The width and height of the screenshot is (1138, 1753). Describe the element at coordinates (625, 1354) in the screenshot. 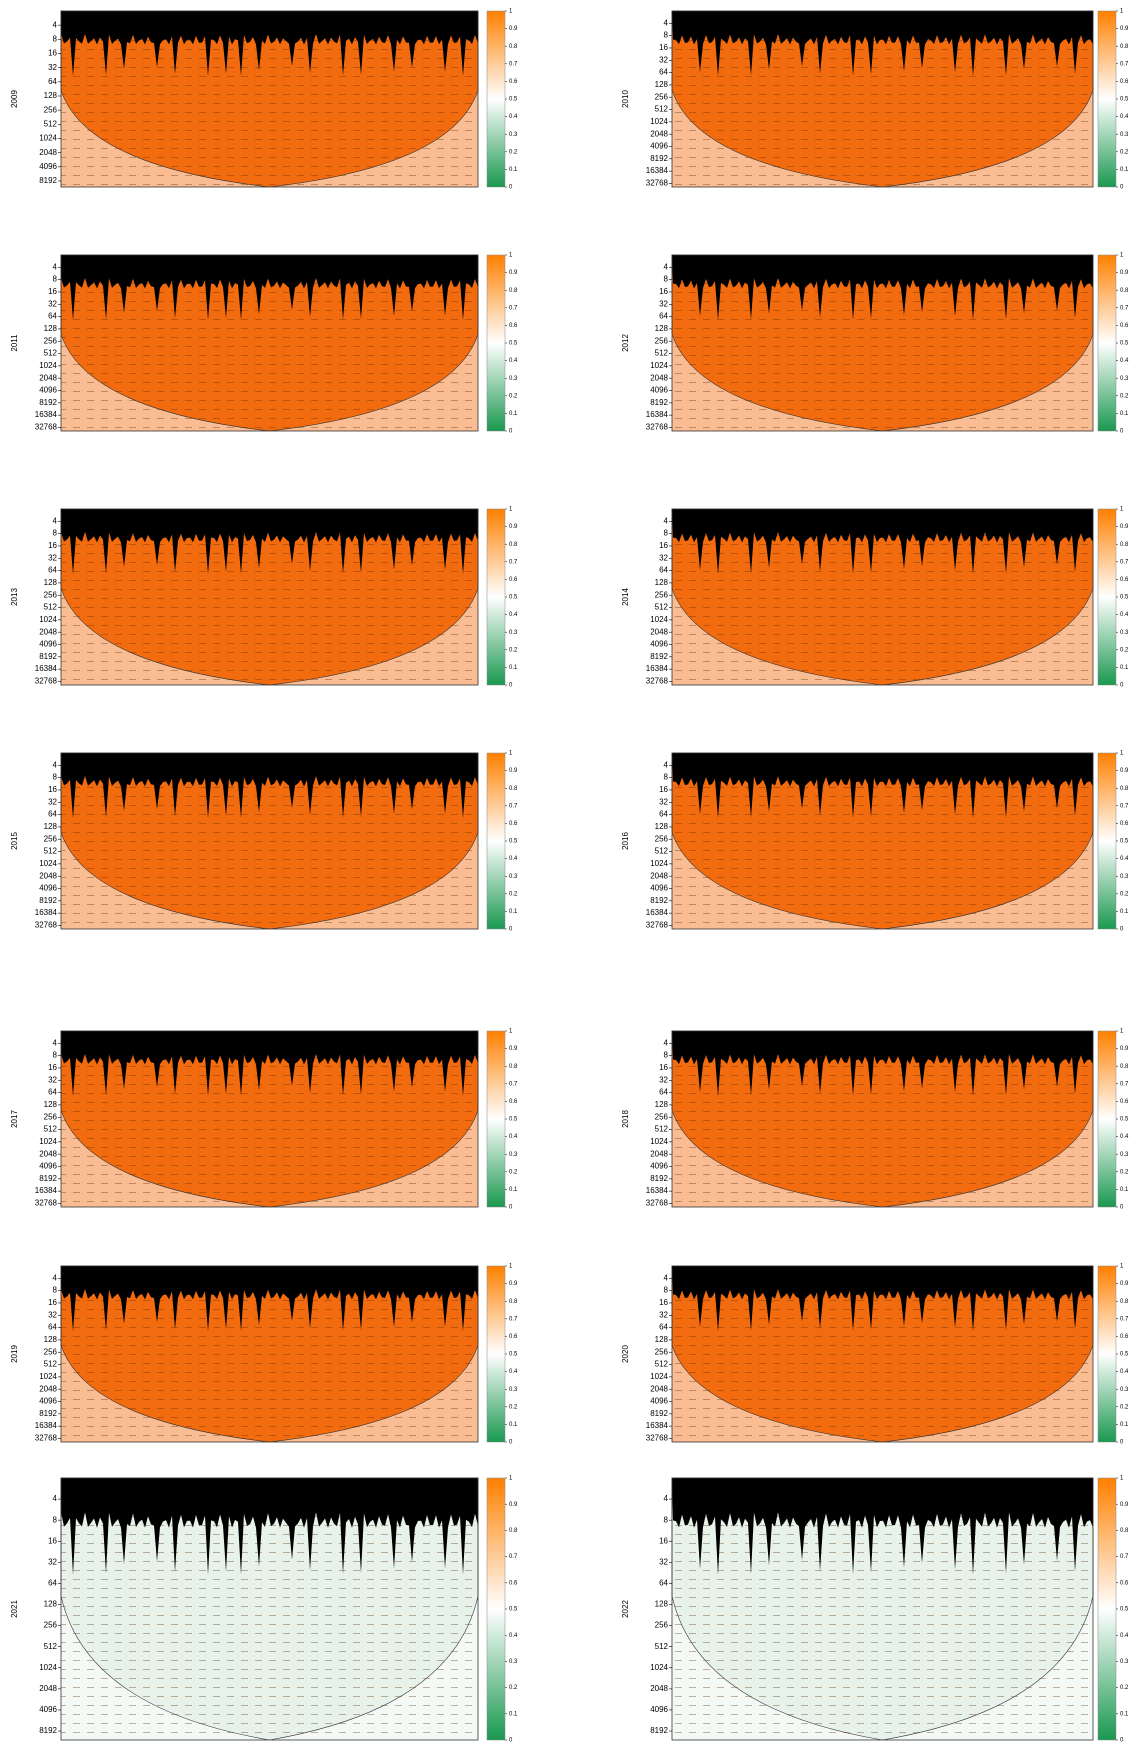

I see `y-axis-label: 2020` at that location.